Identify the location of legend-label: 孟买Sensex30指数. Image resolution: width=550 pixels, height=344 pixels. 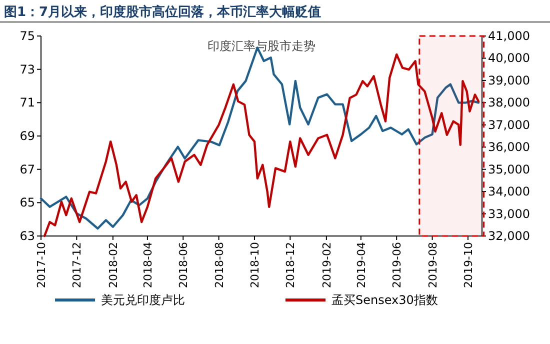
(385, 300).